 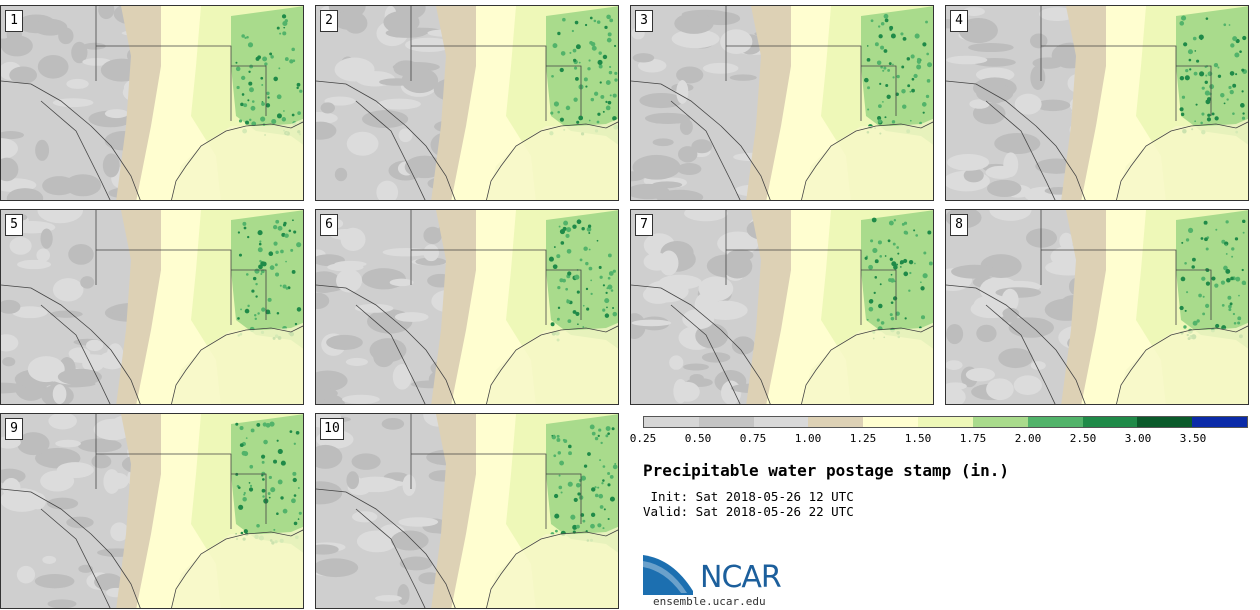 I want to click on colorbar-tick-label: 0.25, so click(x=643, y=438).